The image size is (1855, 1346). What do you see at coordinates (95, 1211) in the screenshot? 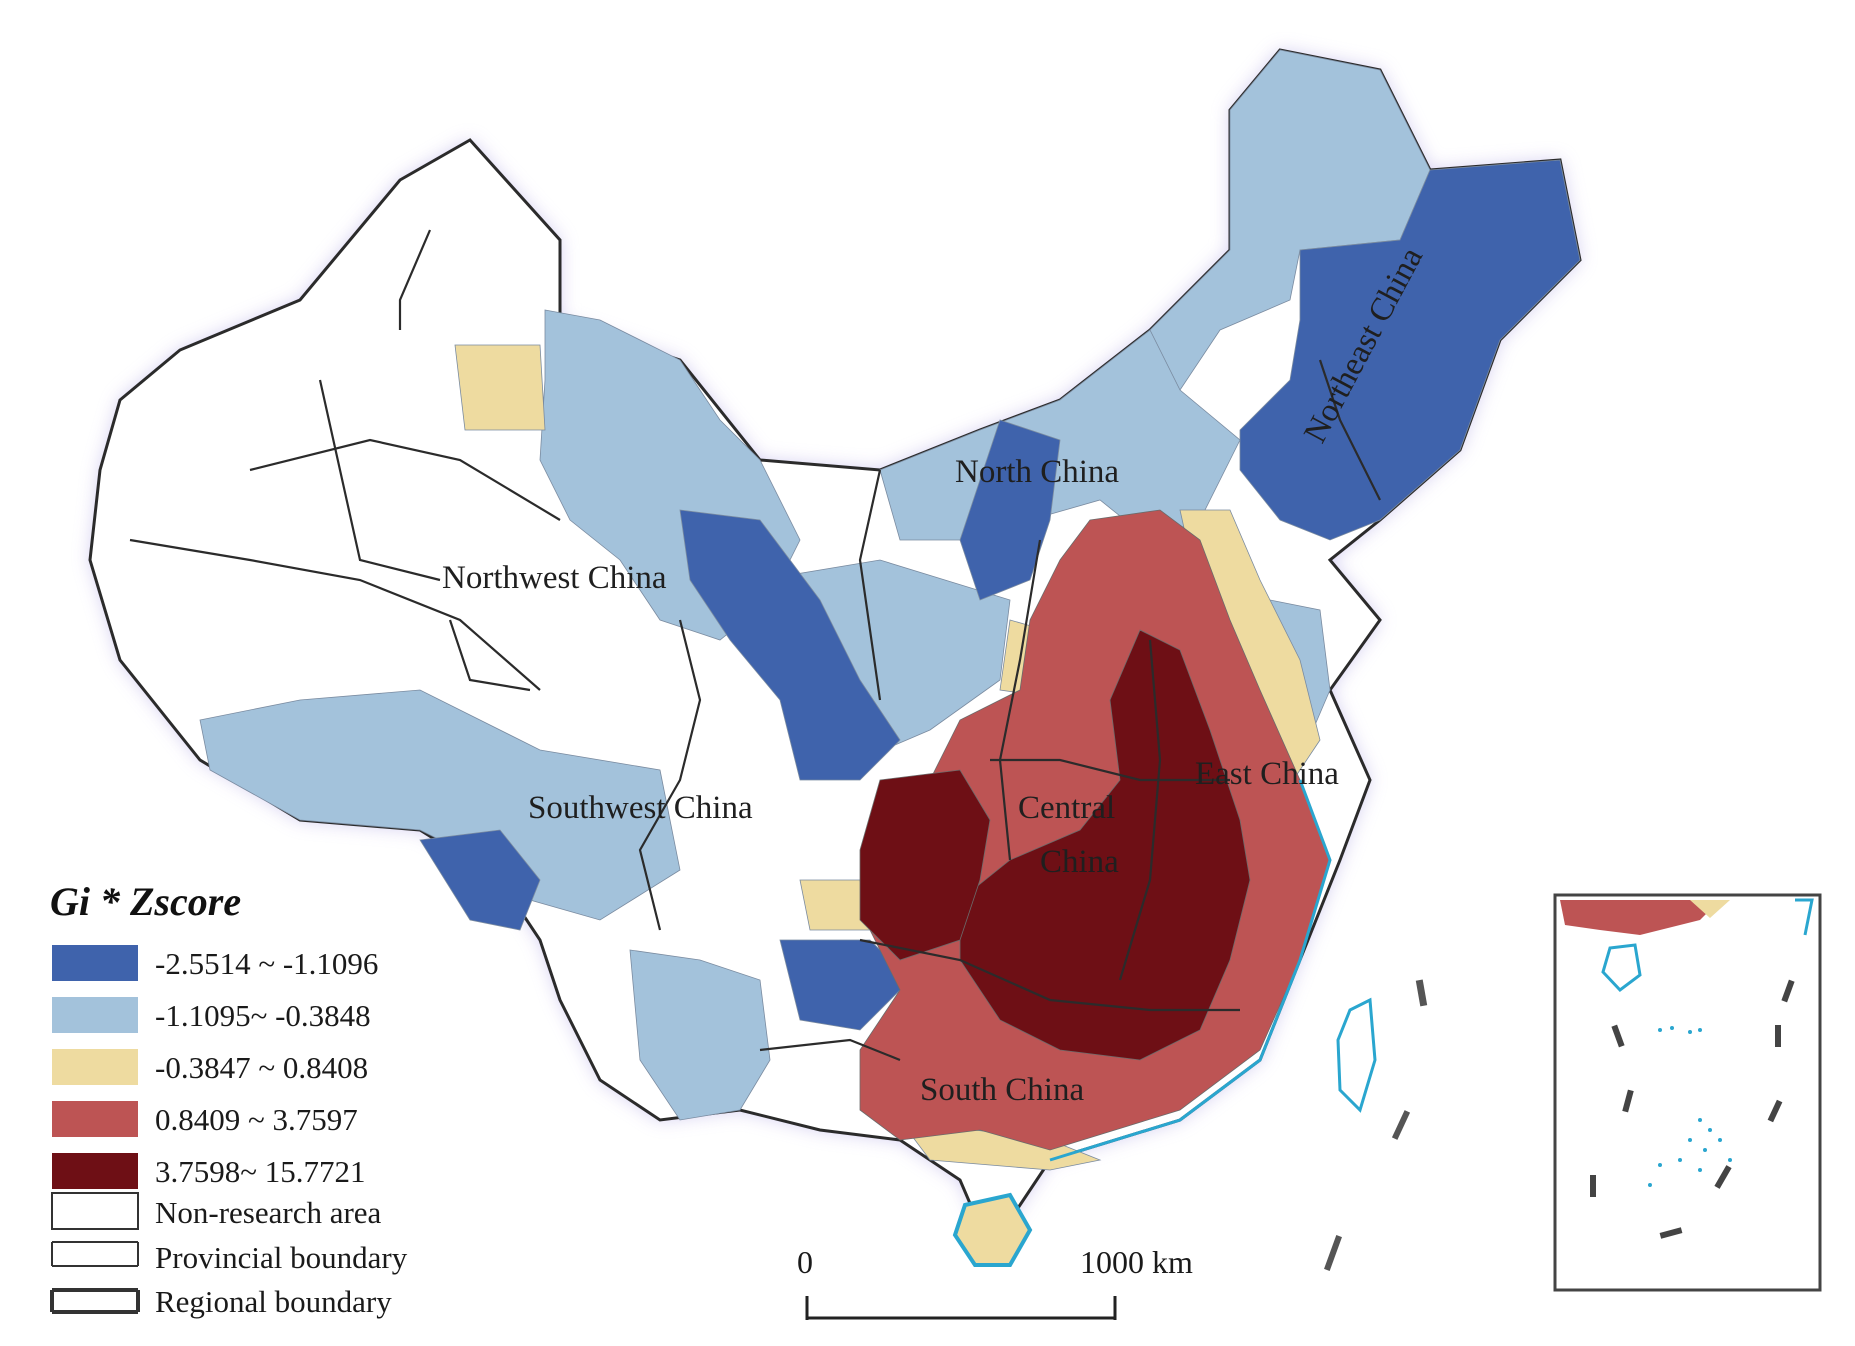
I see `non-research-swatch` at bounding box center [95, 1211].